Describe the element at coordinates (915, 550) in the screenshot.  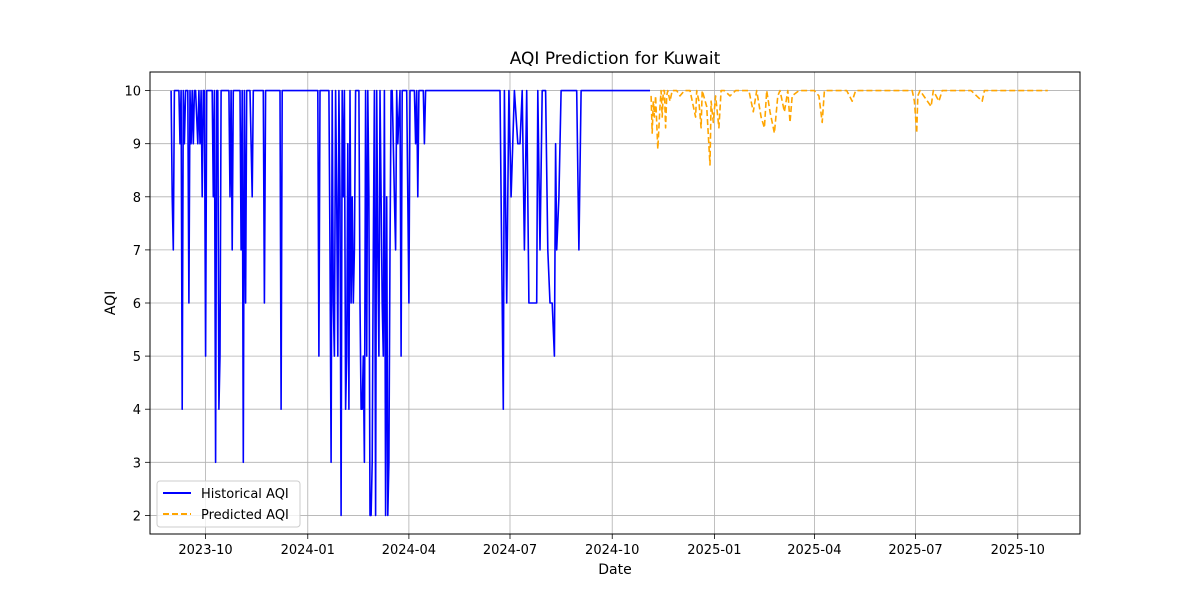
I see `x-tick-label: 2025-07` at that location.